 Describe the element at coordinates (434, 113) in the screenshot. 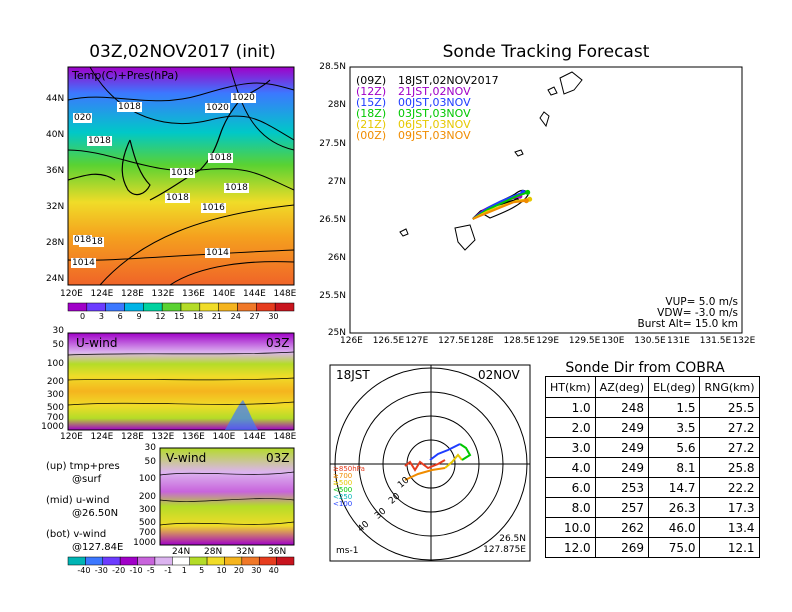

I see `track-legend-time: 03JST,03NOV` at that location.